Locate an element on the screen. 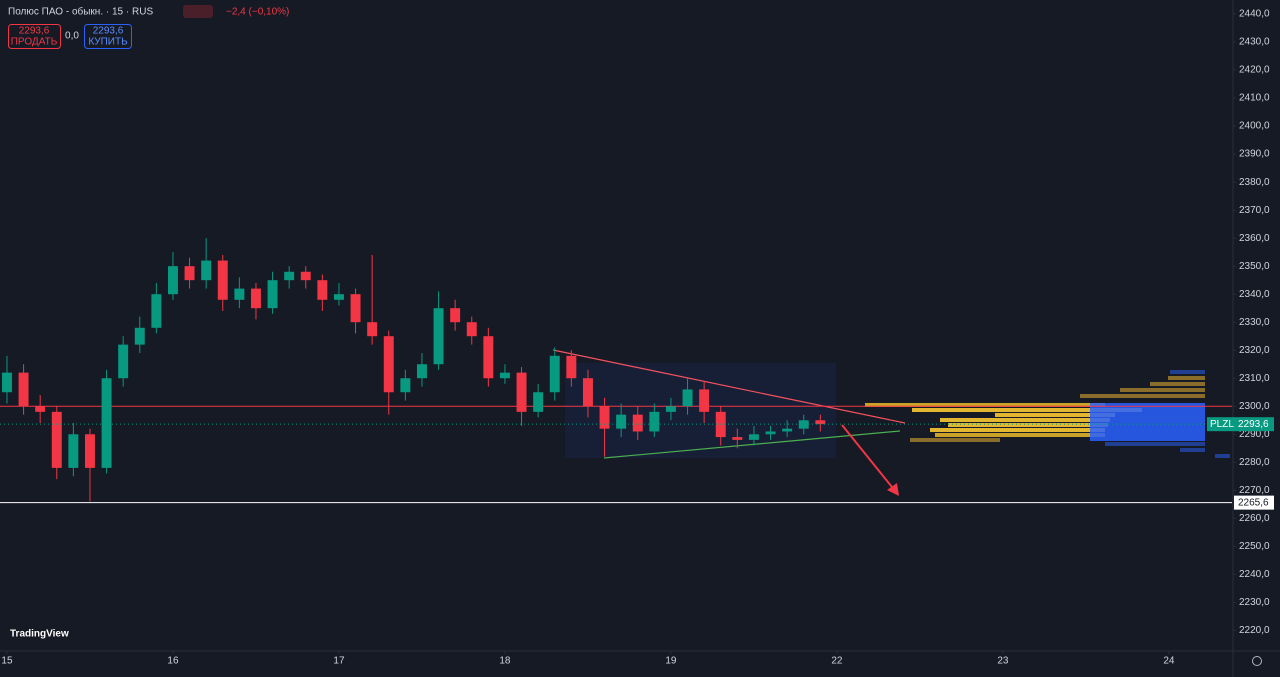  price-change: −2,4 (−0,10%) is located at coordinates (257, 12).